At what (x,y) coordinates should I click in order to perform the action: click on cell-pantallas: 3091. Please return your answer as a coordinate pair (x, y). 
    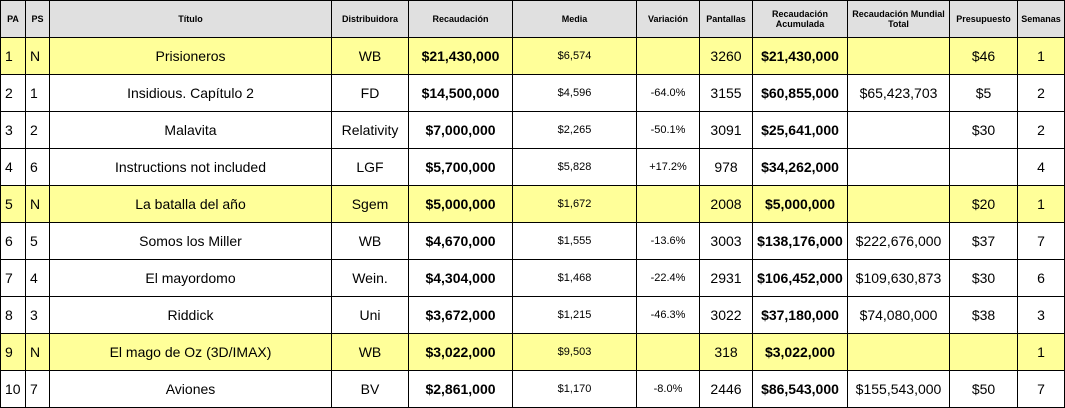
    Looking at the image, I should click on (726, 130).